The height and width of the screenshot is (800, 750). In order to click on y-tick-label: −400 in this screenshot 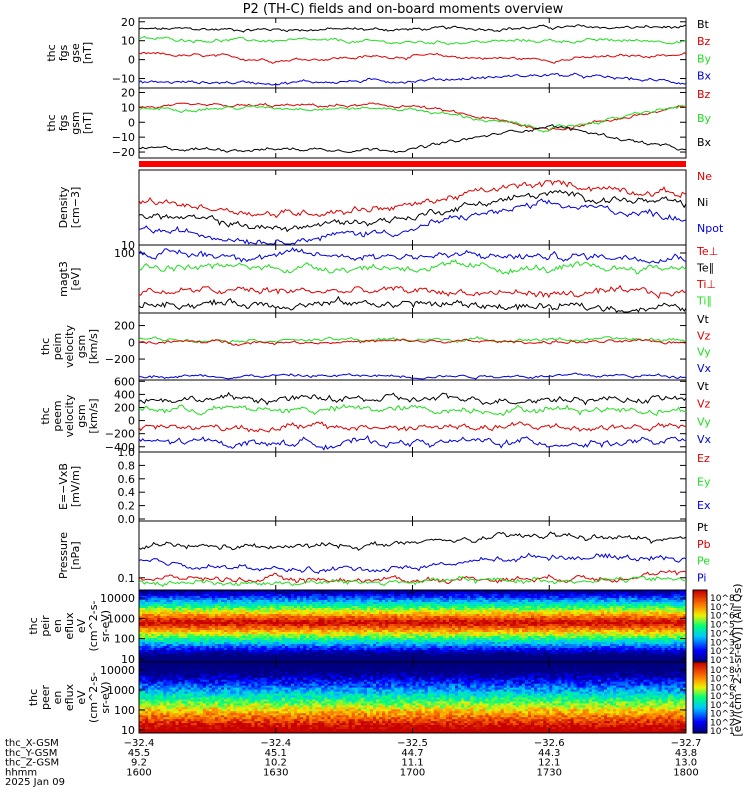, I will do `click(120, 447)`.